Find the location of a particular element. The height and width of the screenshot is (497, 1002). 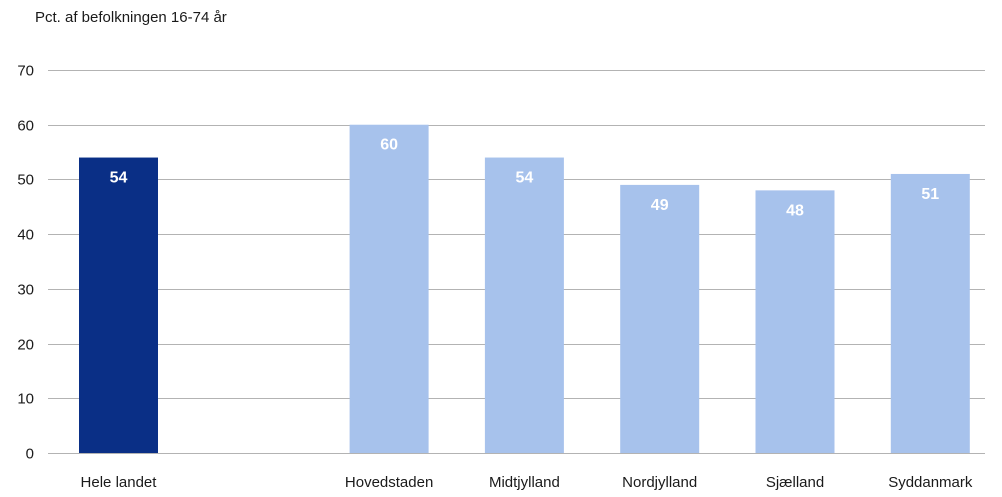

y-tick-label: 10 is located at coordinates (25, 399).